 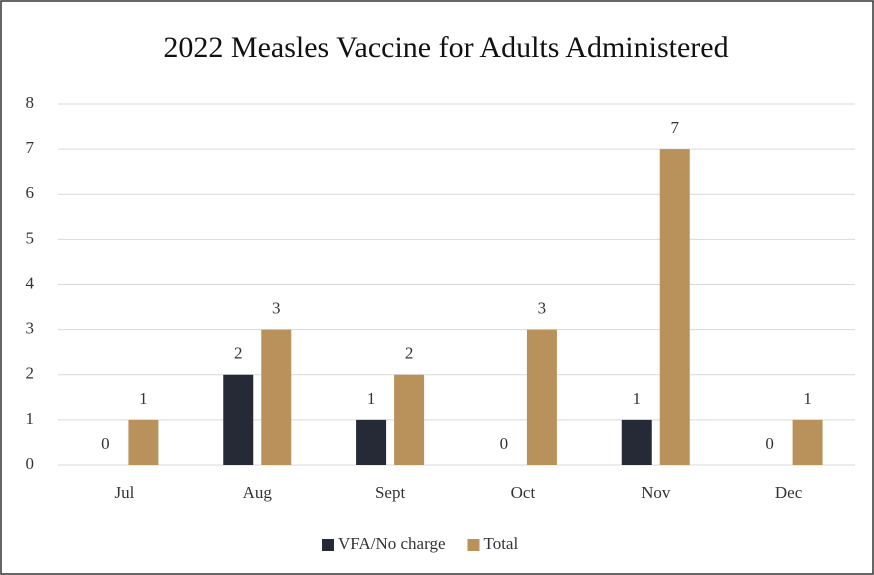 I want to click on x-tick-label: Jul, so click(x=124, y=492).